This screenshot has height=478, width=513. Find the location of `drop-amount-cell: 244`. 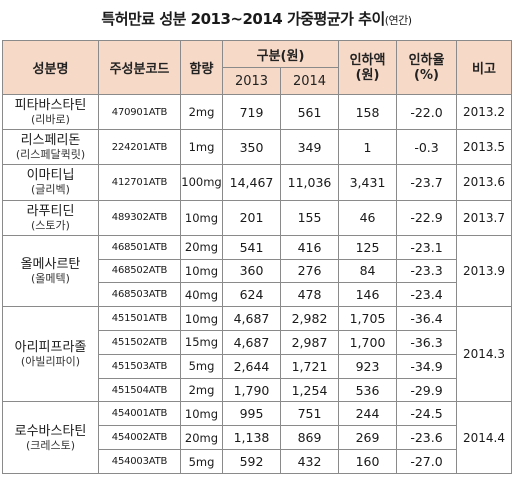

drop-amount-cell: 244 is located at coordinates (368, 414).